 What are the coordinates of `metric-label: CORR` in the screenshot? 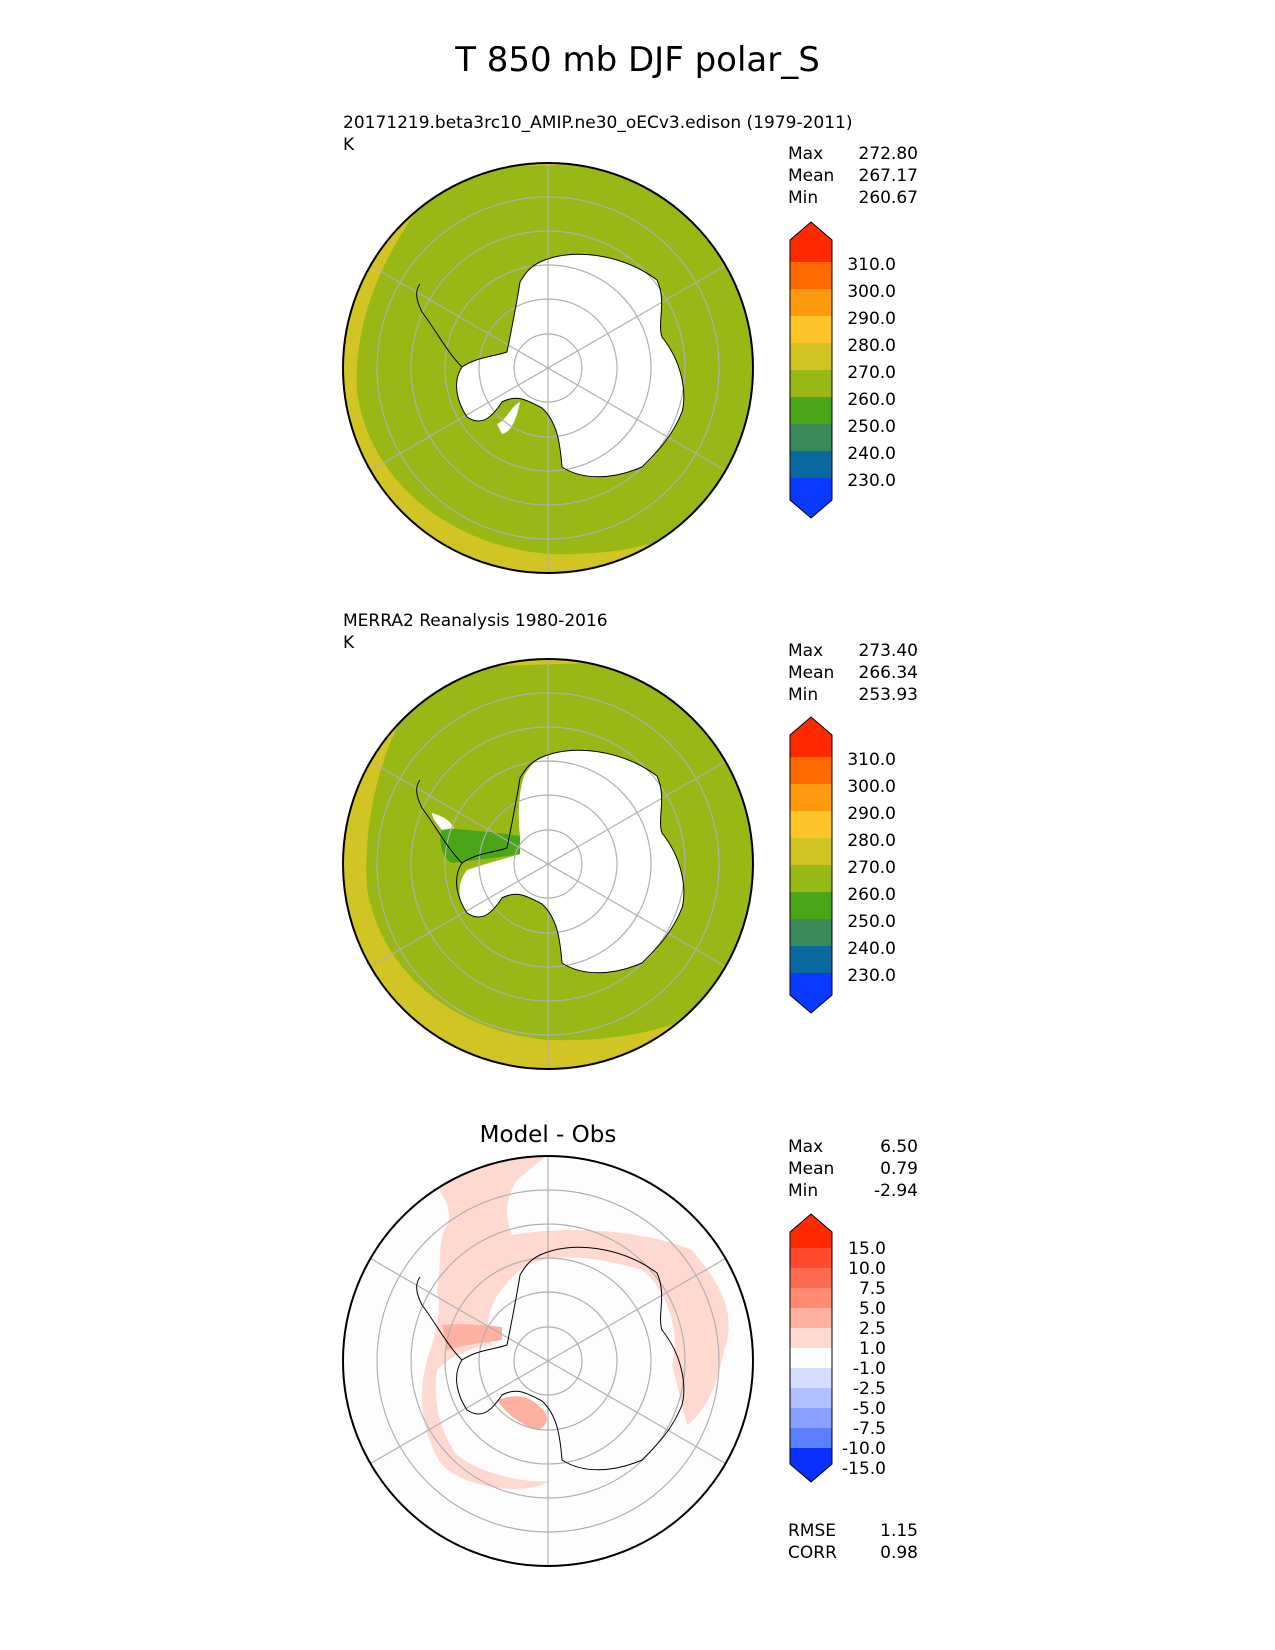 It's located at (812, 1553).